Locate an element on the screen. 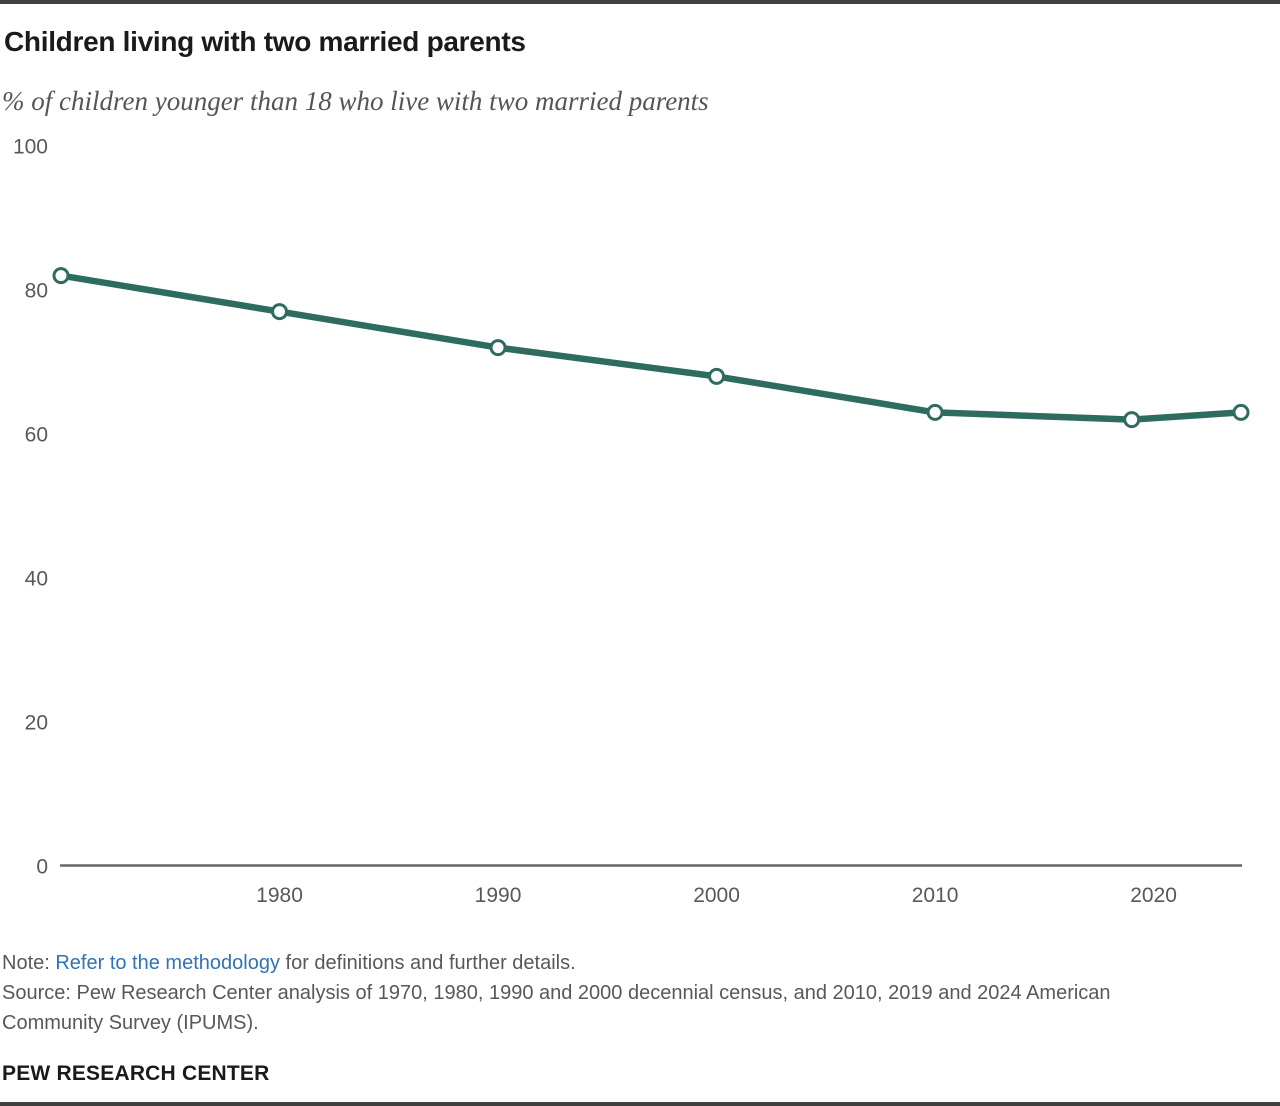 This screenshot has height=1106, width=1280. x-axis-tick-label: 1990 is located at coordinates (498, 895).